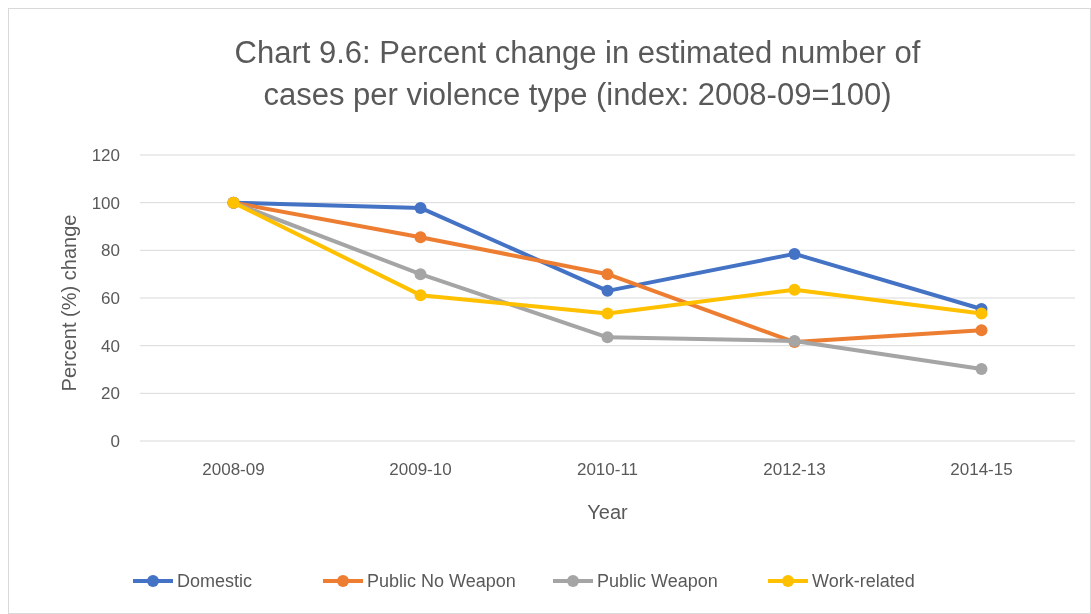 This screenshot has width=1091, height=614. I want to click on x-tick-label: 2012-13, so click(794, 469).